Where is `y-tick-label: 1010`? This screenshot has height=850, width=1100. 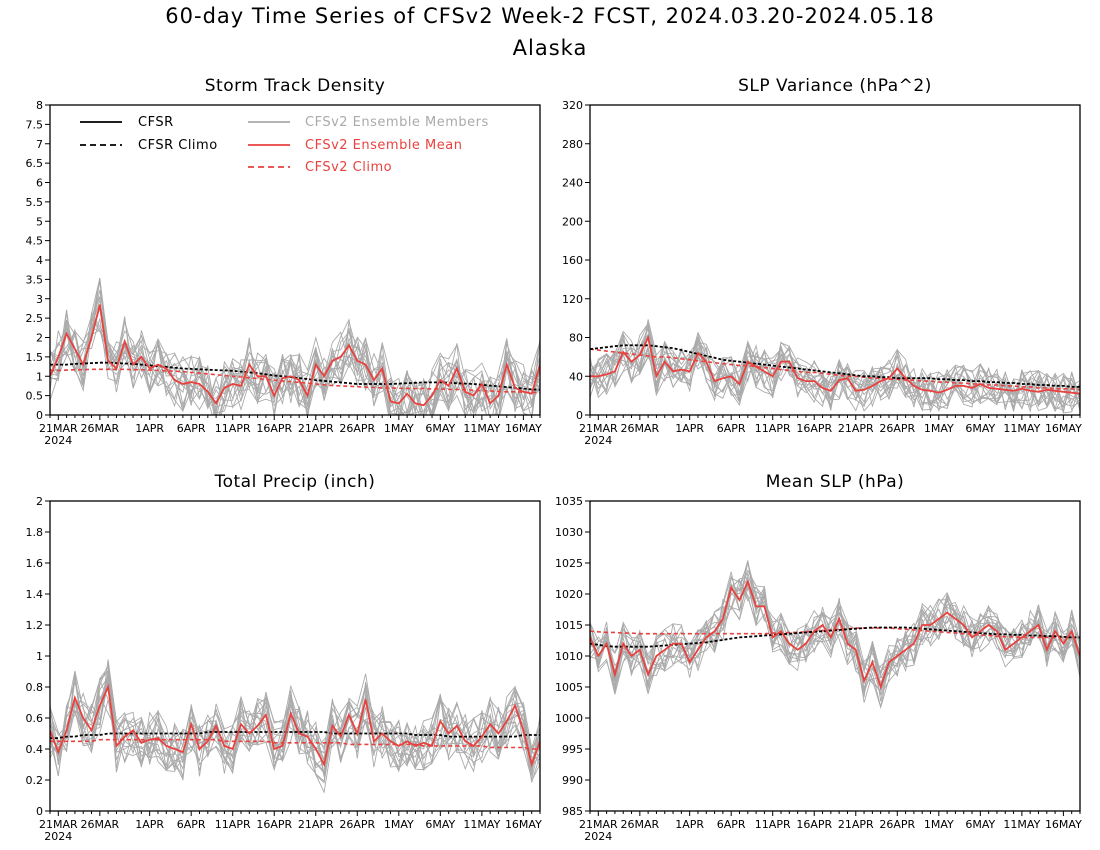
y-tick-label: 1010 is located at coordinates (569, 656).